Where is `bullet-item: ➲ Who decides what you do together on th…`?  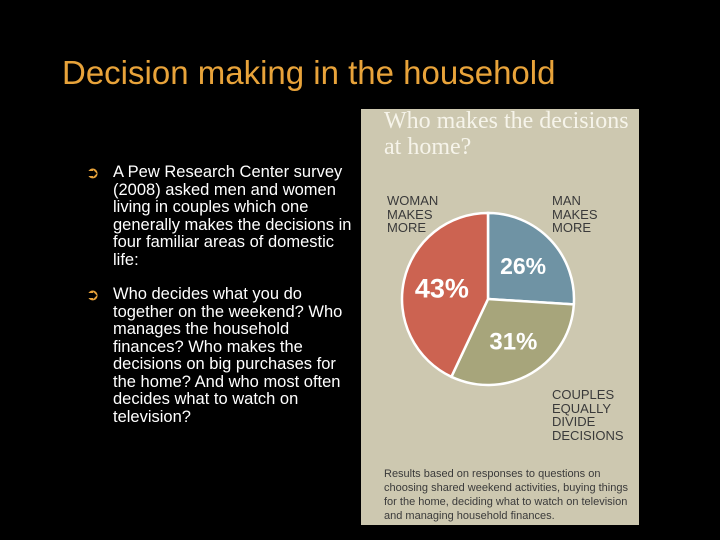
bullet-item: ➲ Who decides what you do together on th… is located at coordinates (221, 355).